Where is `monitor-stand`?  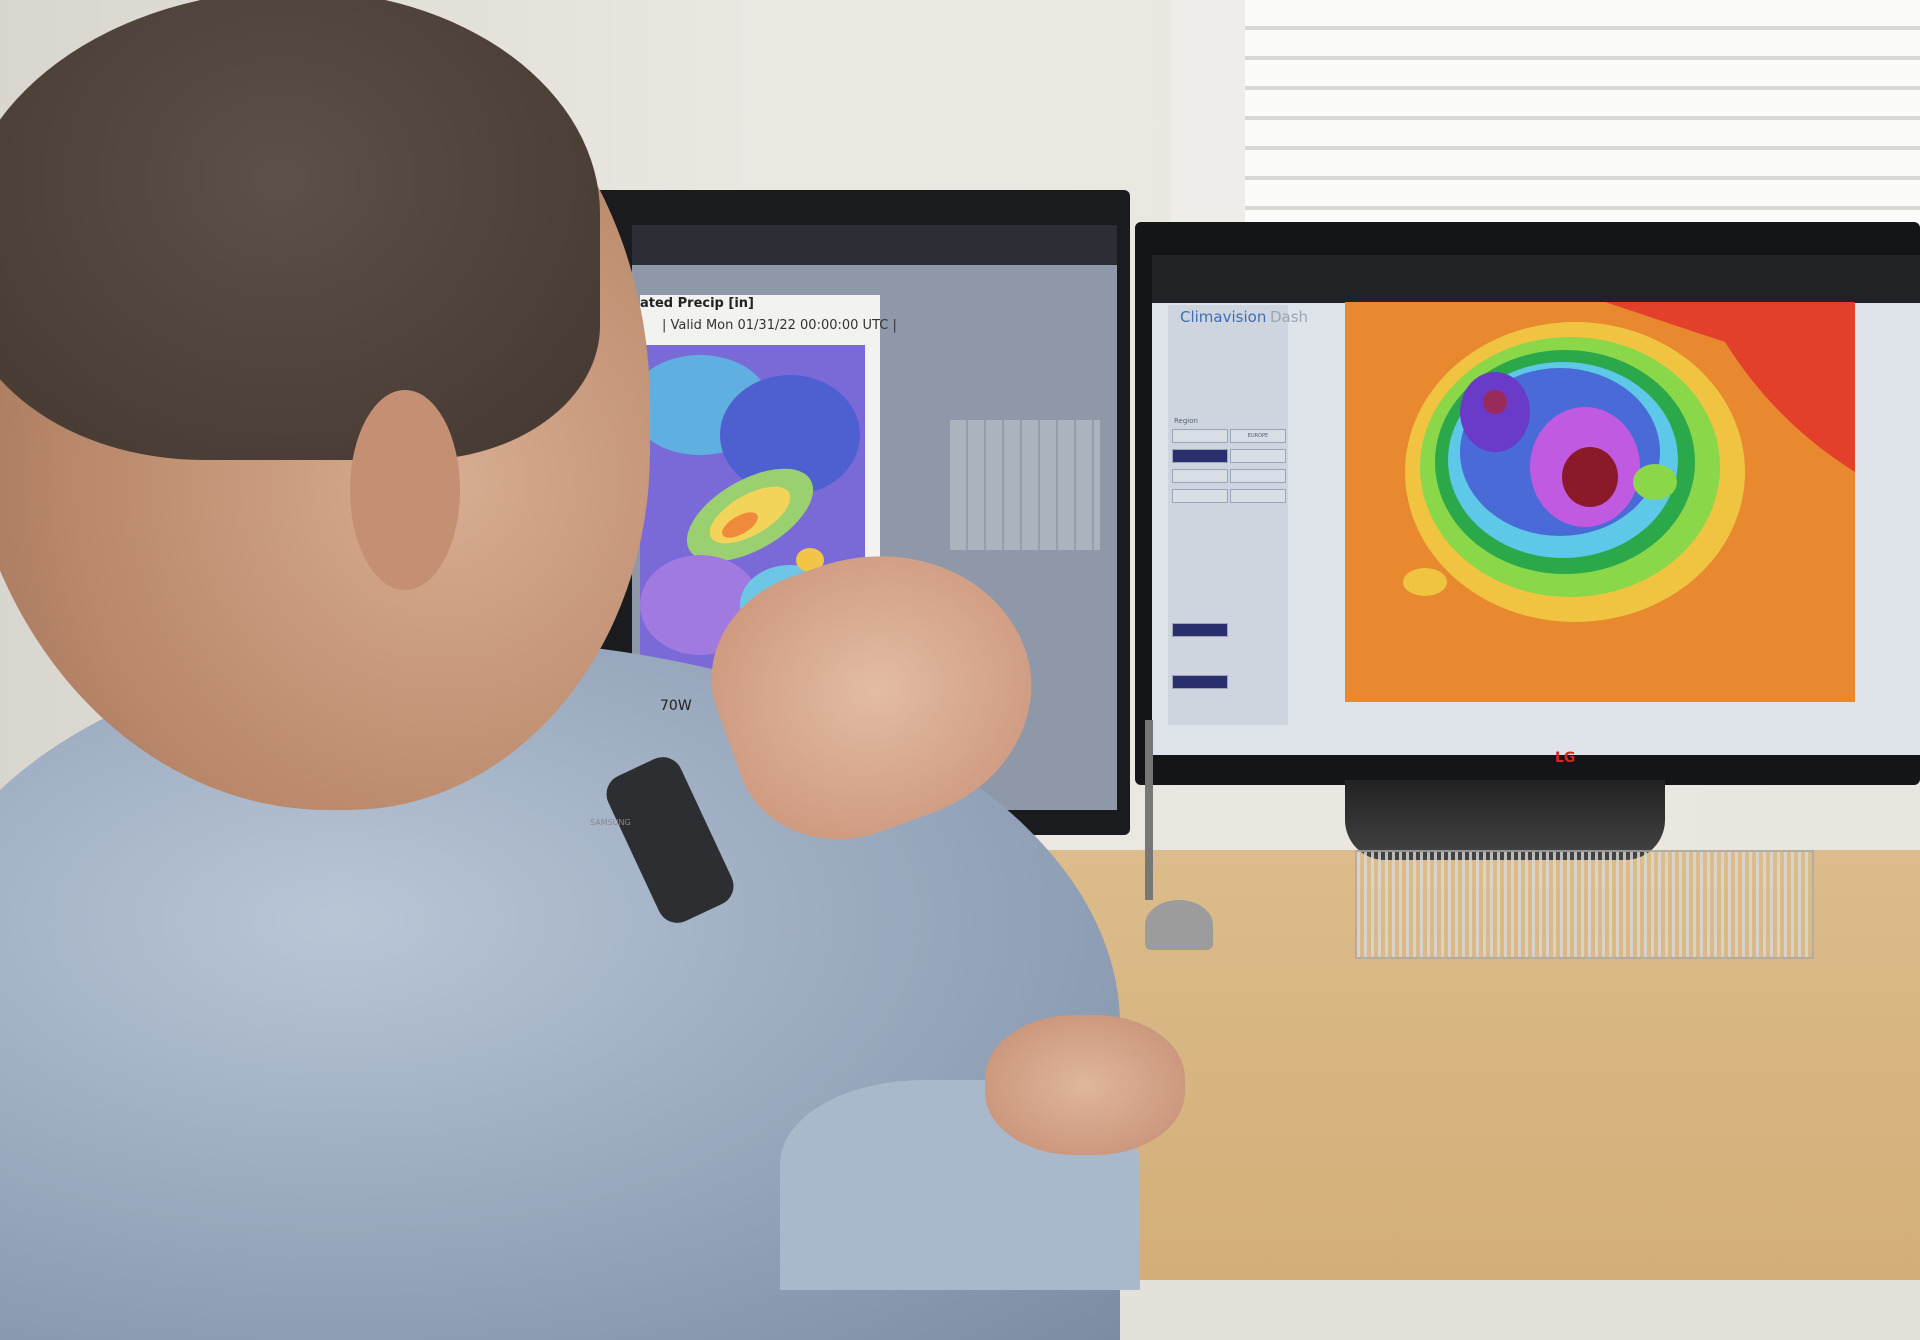 monitor-stand is located at coordinates (1505, 820).